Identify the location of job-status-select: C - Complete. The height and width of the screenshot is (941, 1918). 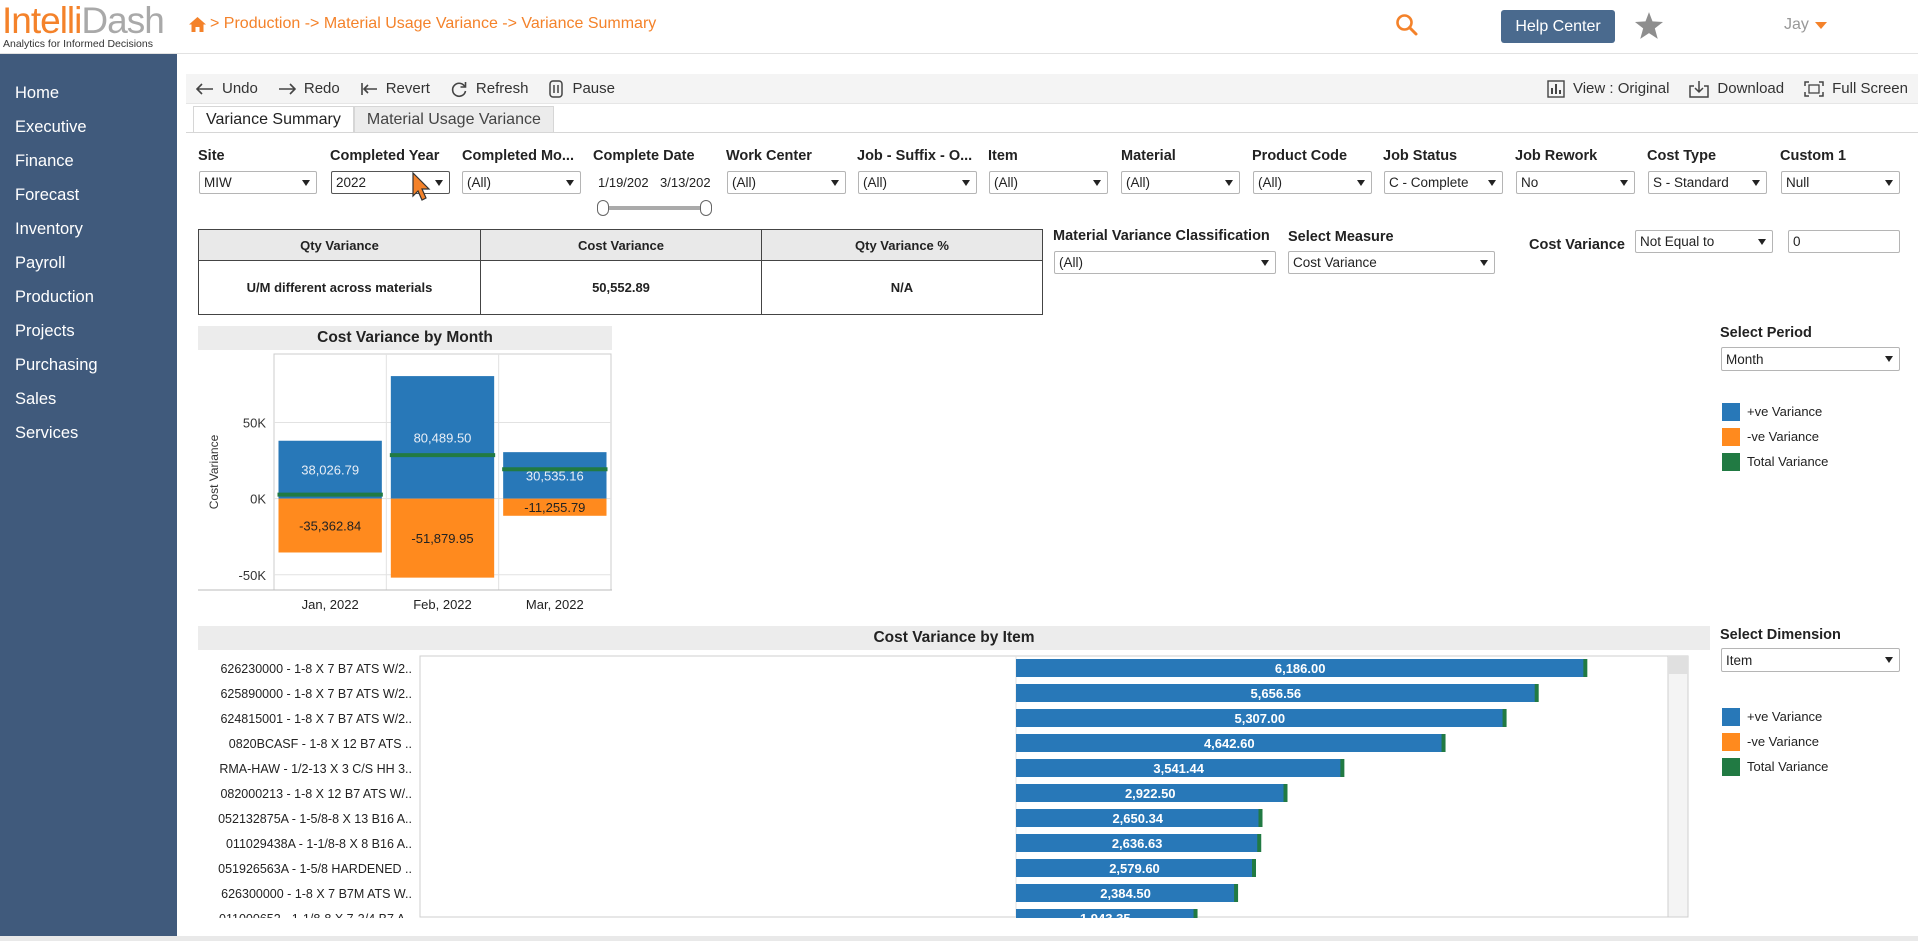
(1443, 182).